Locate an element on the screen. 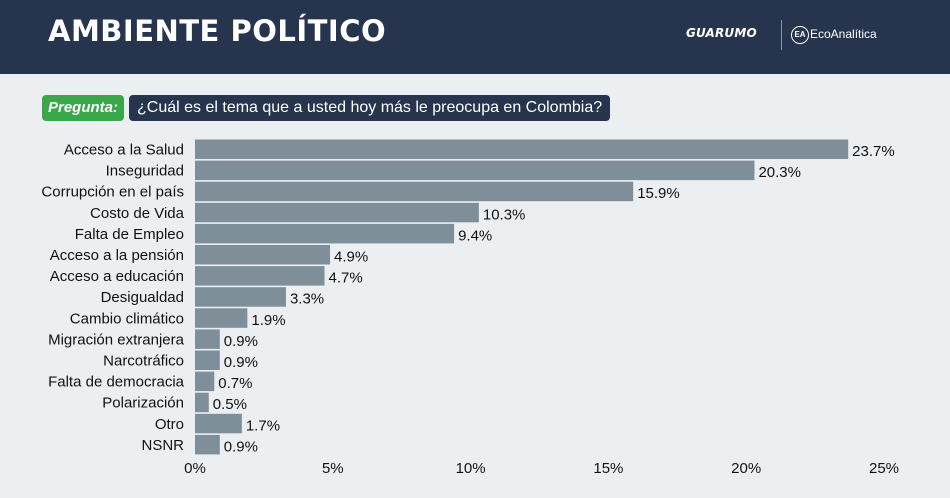 The height and width of the screenshot is (498, 950). x-tick-label: 25% is located at coordinates (884, 468).